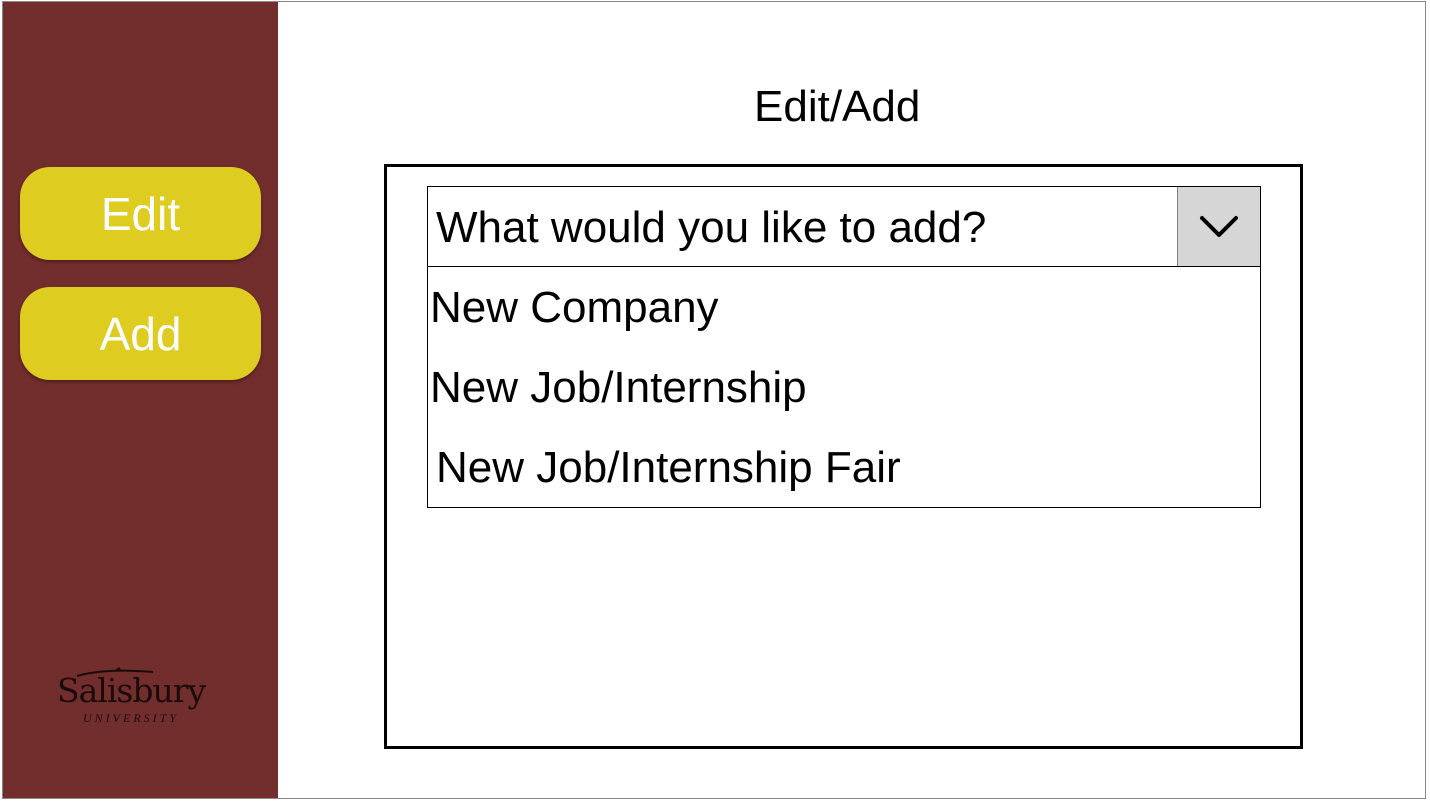 The image size is (1430, 806). What do you see at coordinates (140, 333) in the screenshot?
I see `add-button: Add` at bounding box center [140, 333].